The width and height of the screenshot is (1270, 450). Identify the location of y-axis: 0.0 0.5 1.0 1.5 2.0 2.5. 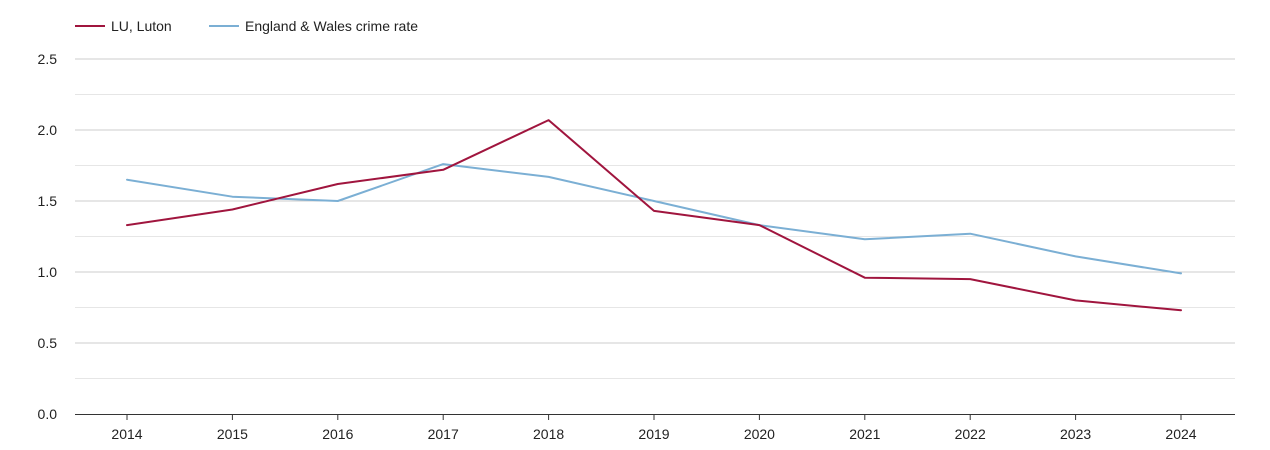
(48, 236).